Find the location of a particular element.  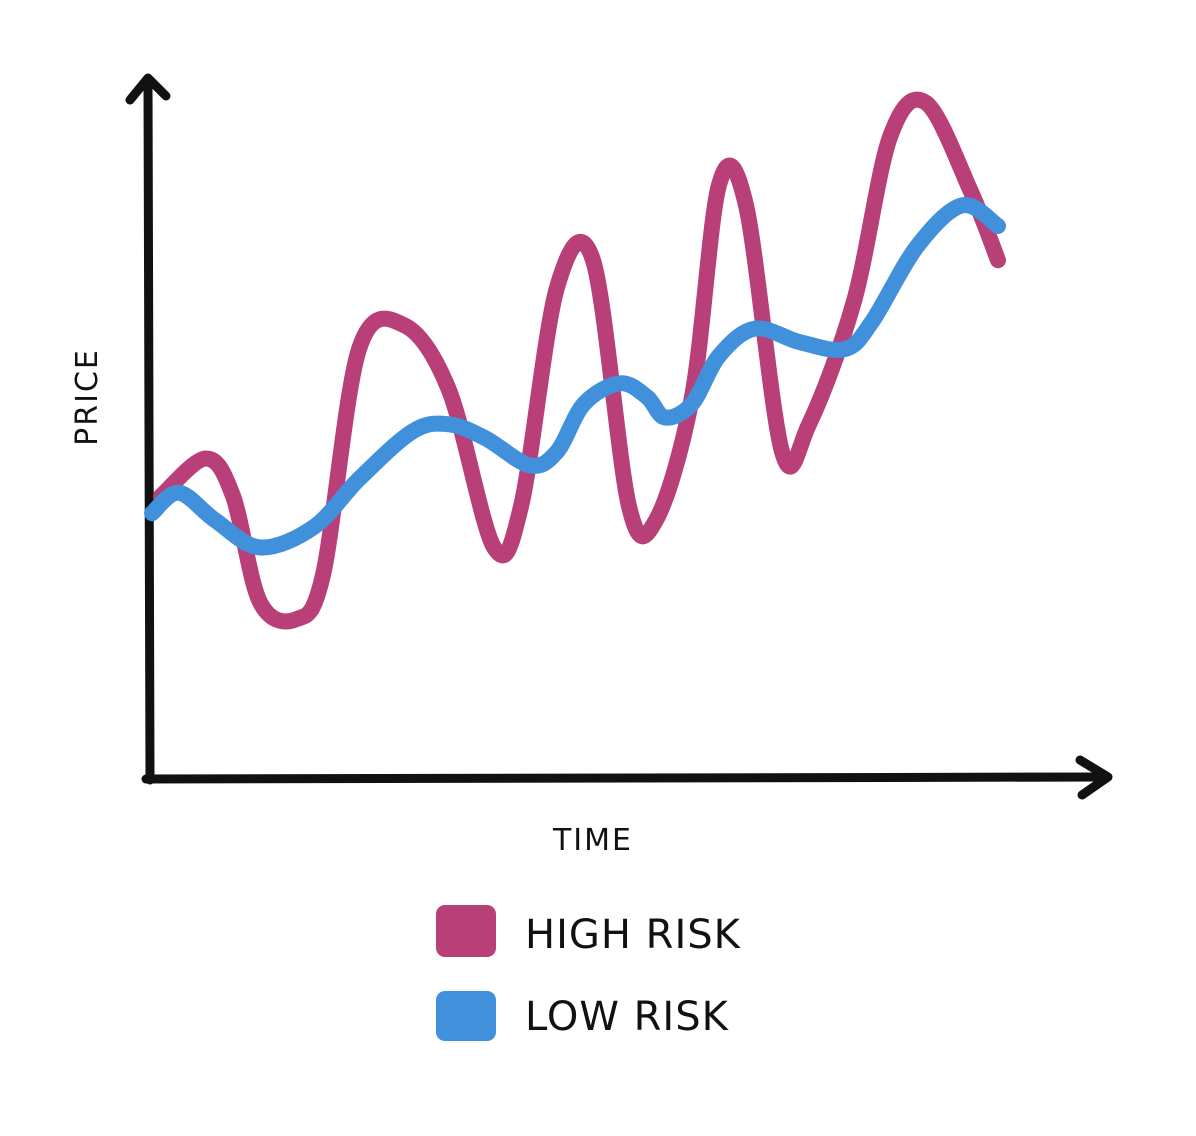

legend-label-high-risk: HIGH RISK is located at coordinates (633, 935).